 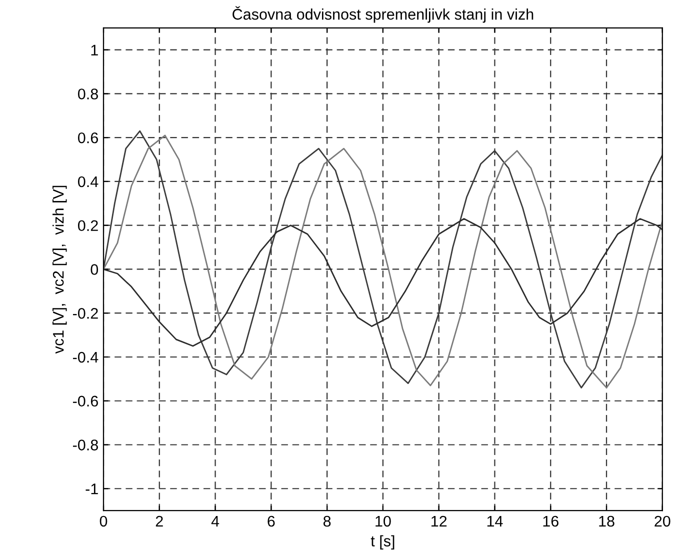 What do you see at coordinates (94, 50) in the screenshot?
I see `y-tick-label: 1` at bounding box center [94, 50].